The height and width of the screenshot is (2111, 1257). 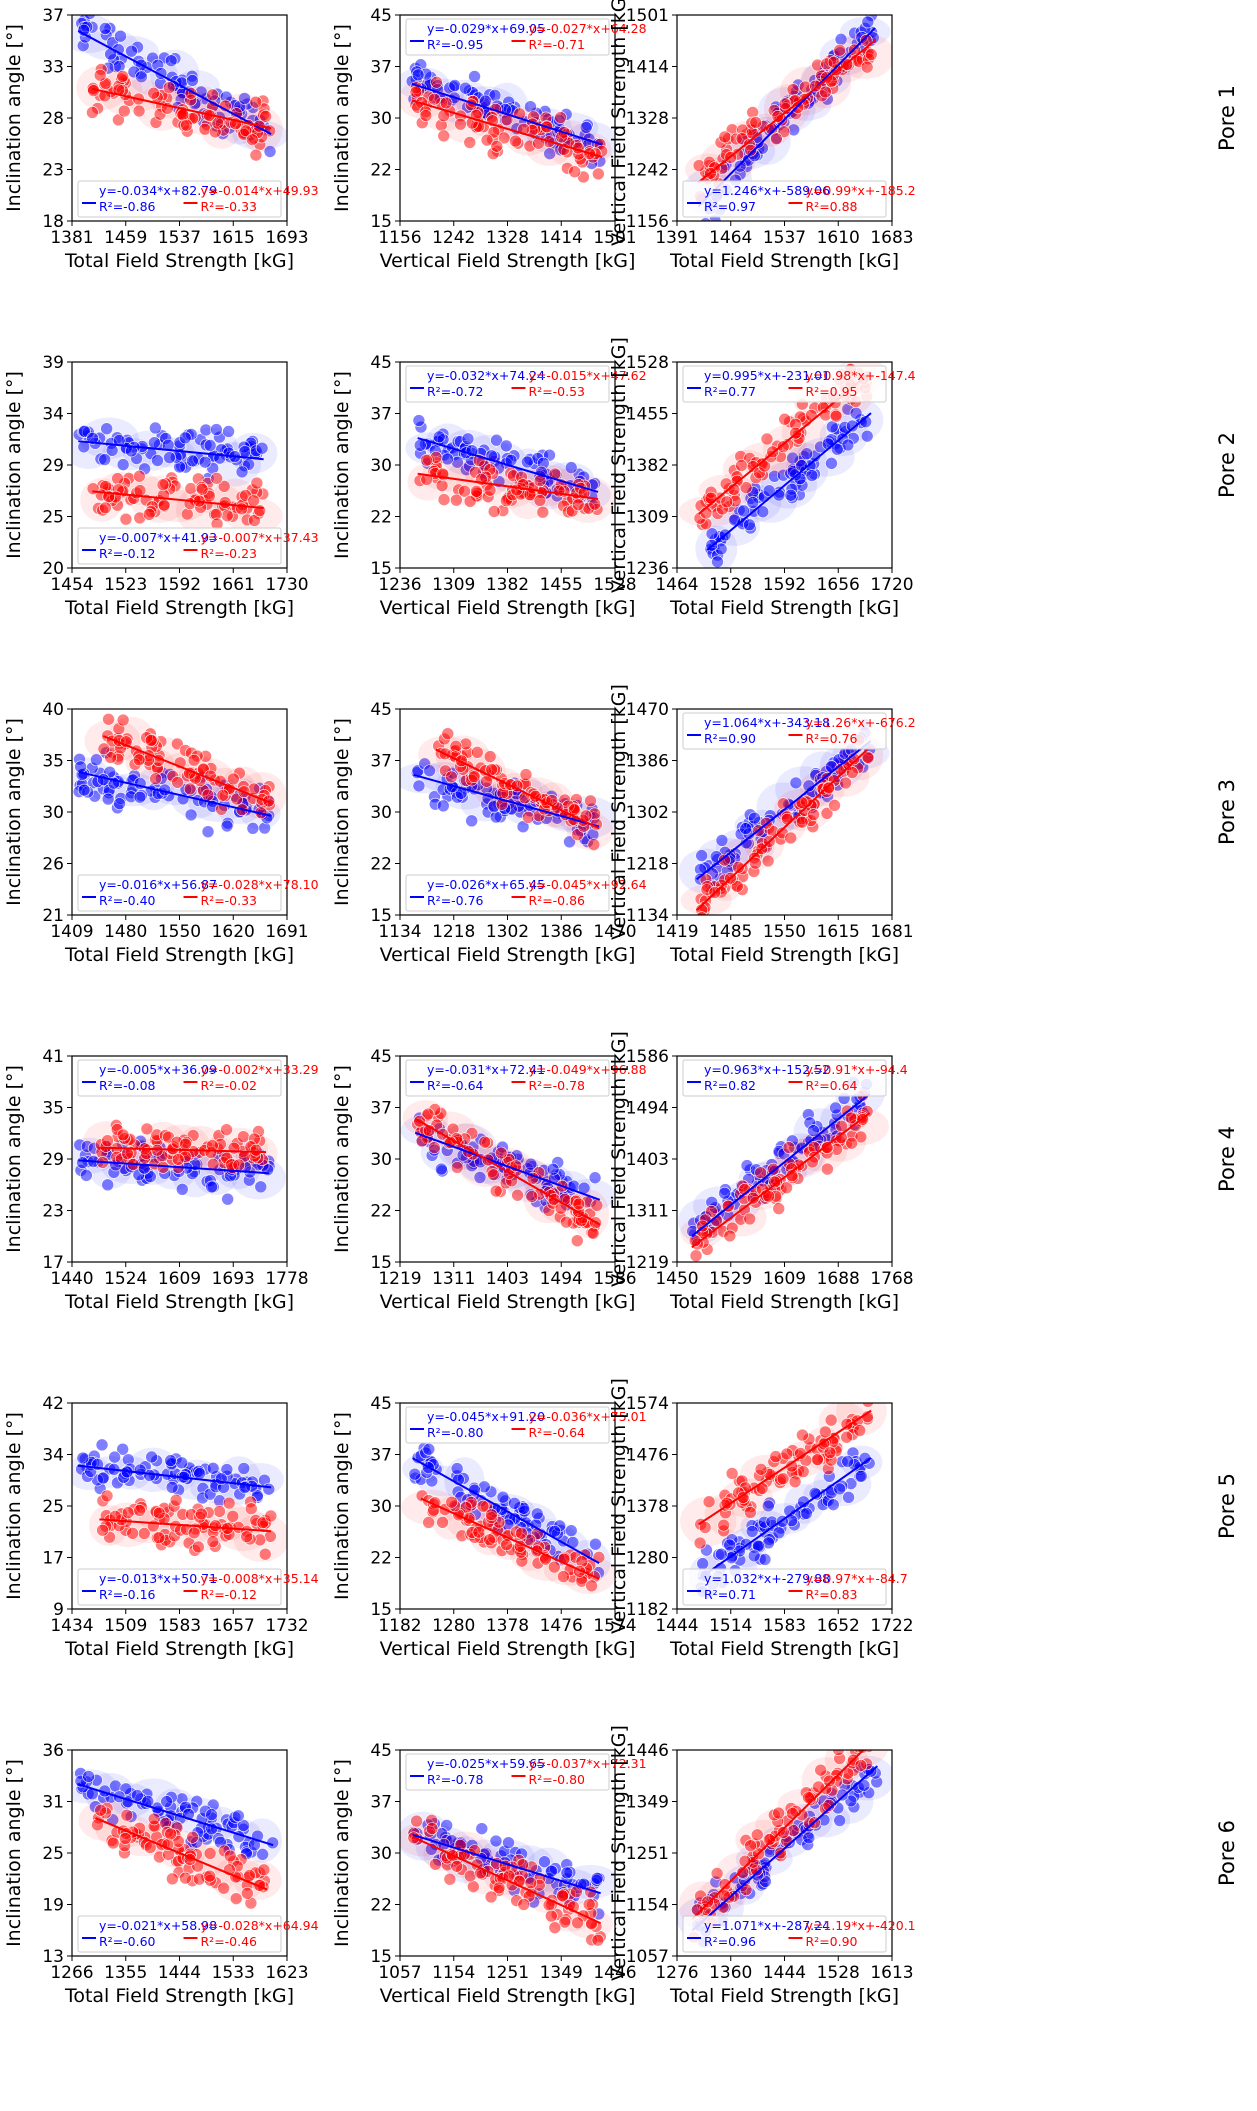 I want to click on legend-equation: y=-0.013*x+50.71, so click(x=158, y=1578).